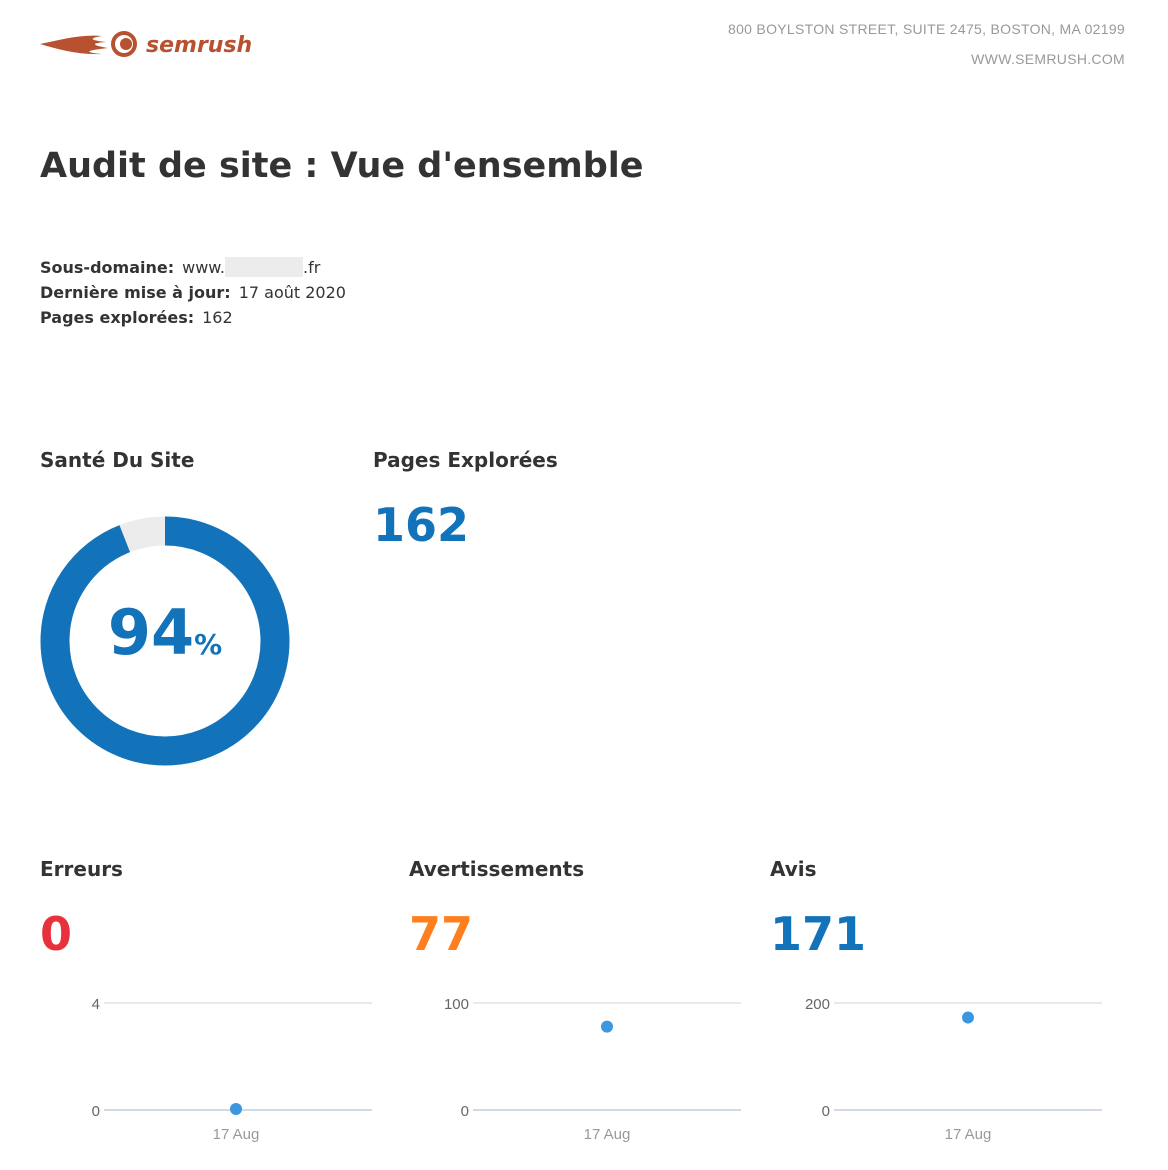 The height and width of the screenshot is (1170, 1168). I want to click on subdomain-suffix: .fr, so click(311, 267).